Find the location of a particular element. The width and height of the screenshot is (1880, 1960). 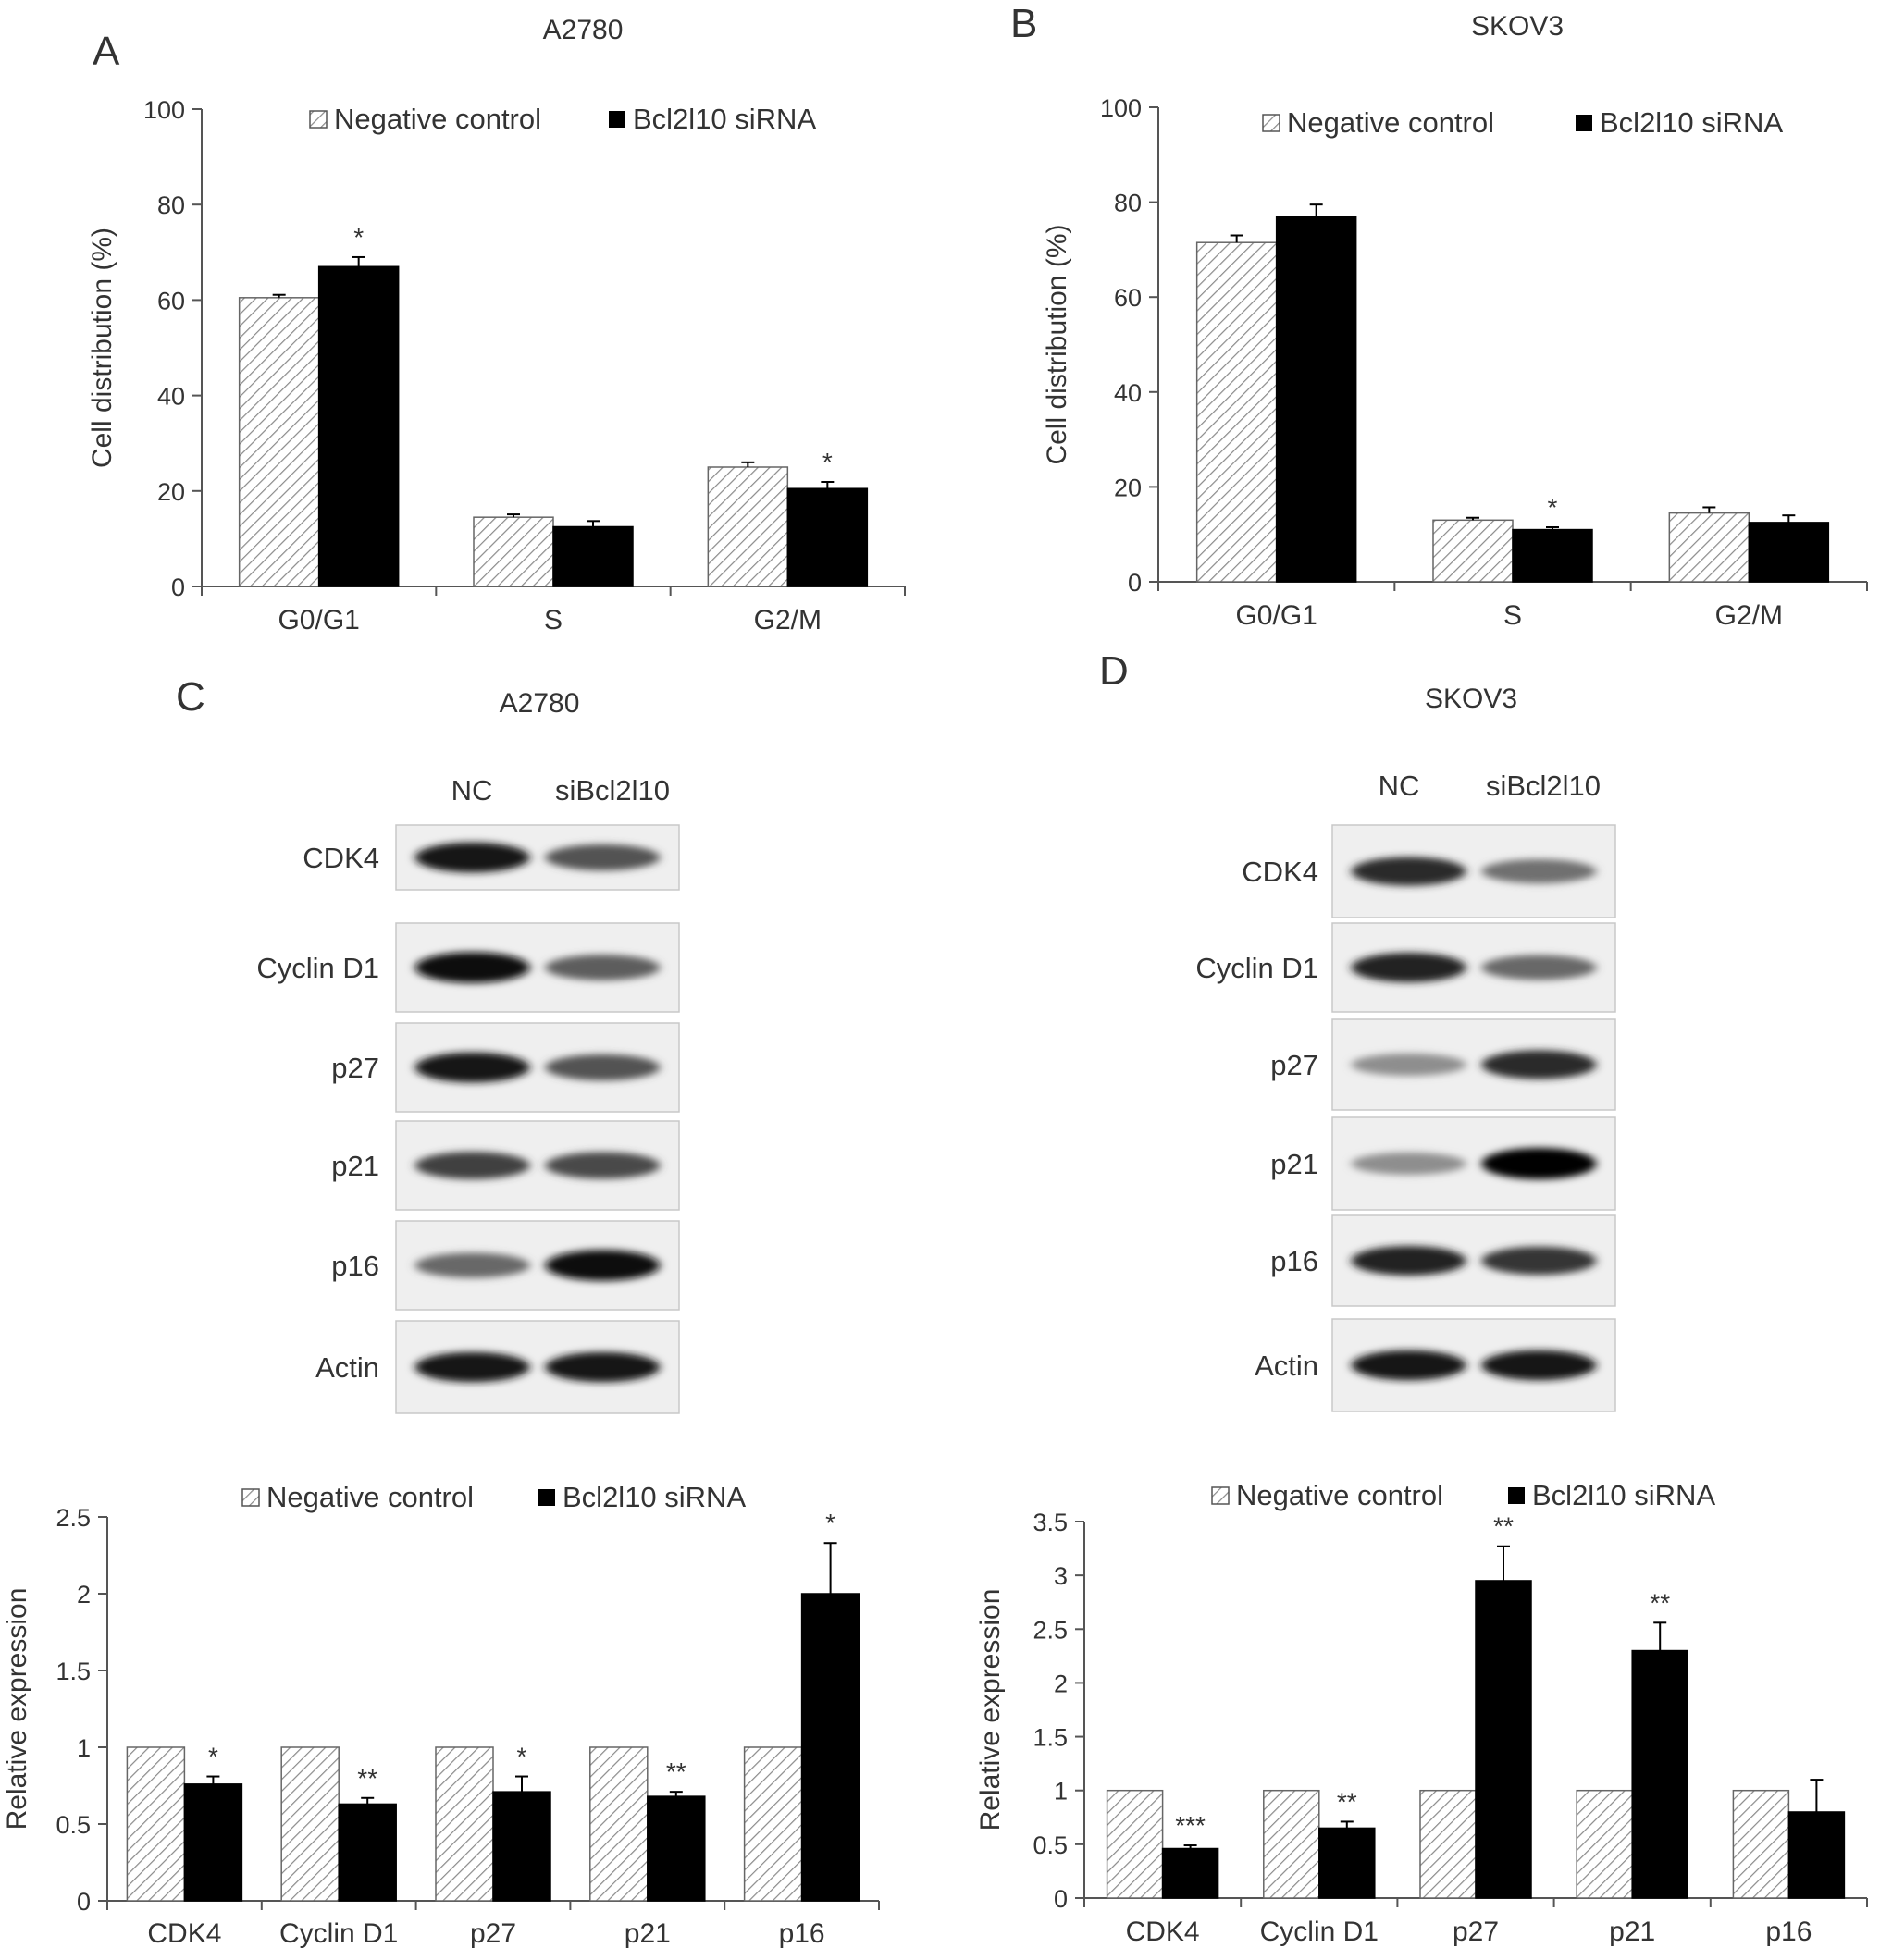

panel-letter-a: A is located at coordinates (106, 51).